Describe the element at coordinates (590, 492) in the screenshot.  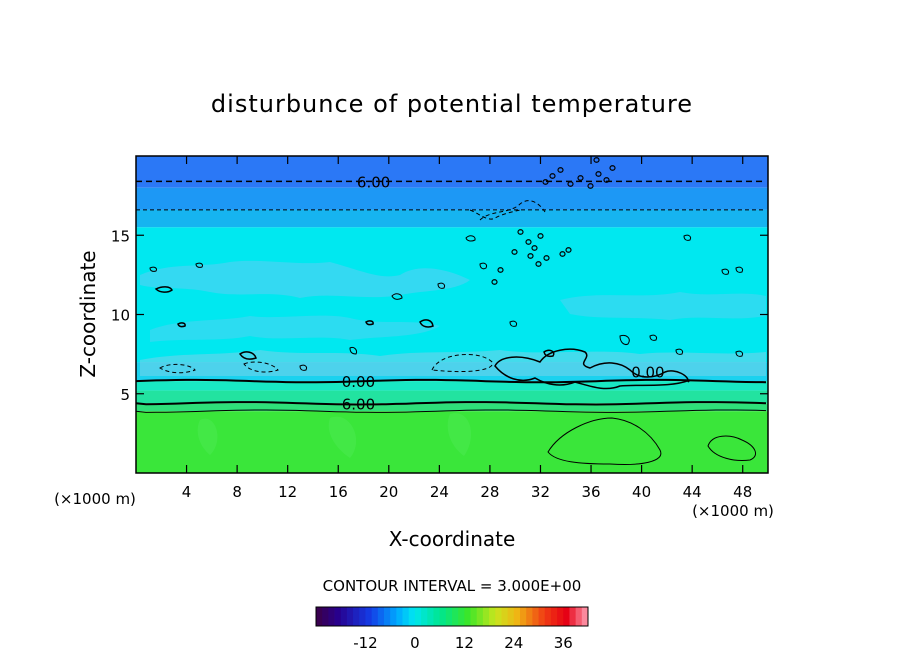
I see `x-tick-label: 36` at that location.